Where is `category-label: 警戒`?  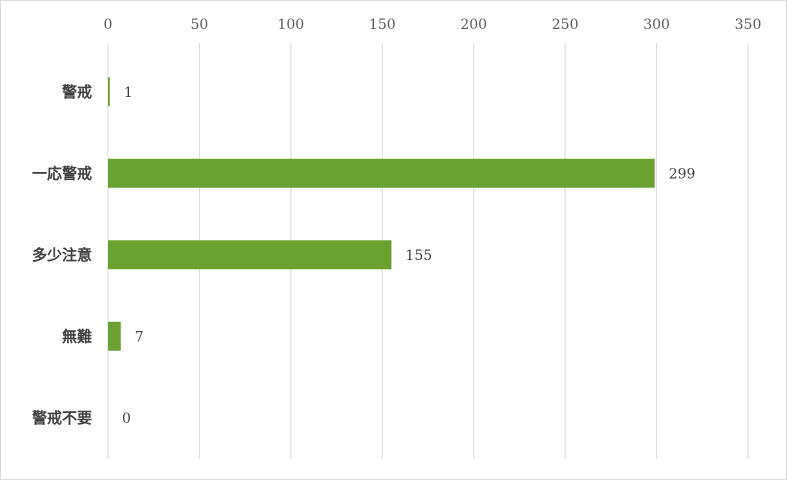
category-label: 警戒 is located at coordinates (76, 92).